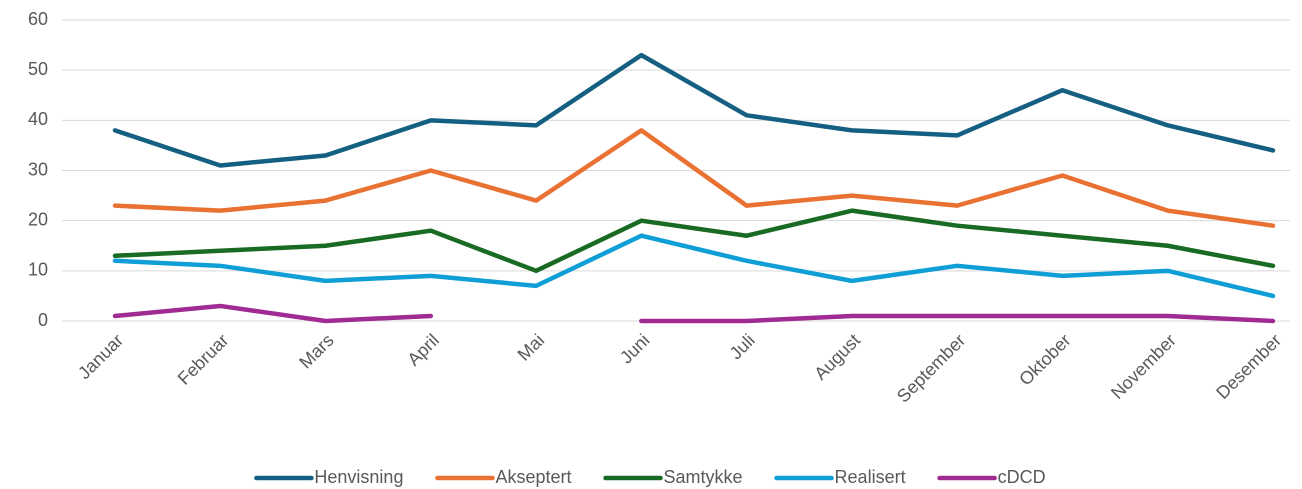  I want to click on x-tick-label: September, so click(931, 368).